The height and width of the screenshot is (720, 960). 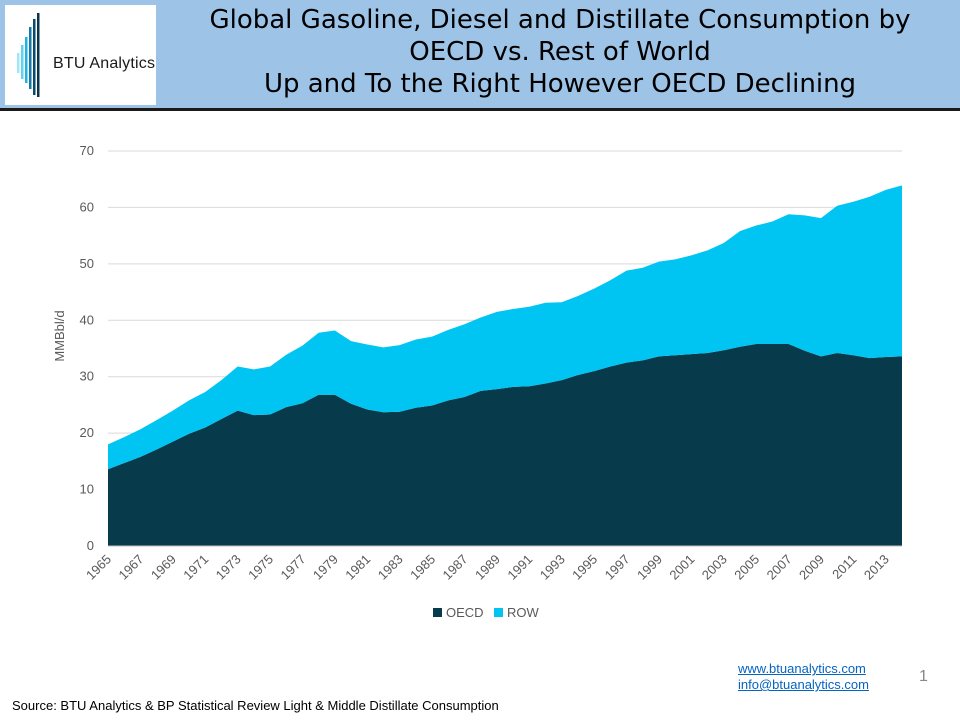 What do you see at coordinates (437, 612) in the screenshot?
I see `legend-swatch-oecd` at bounding box center [437, 612].